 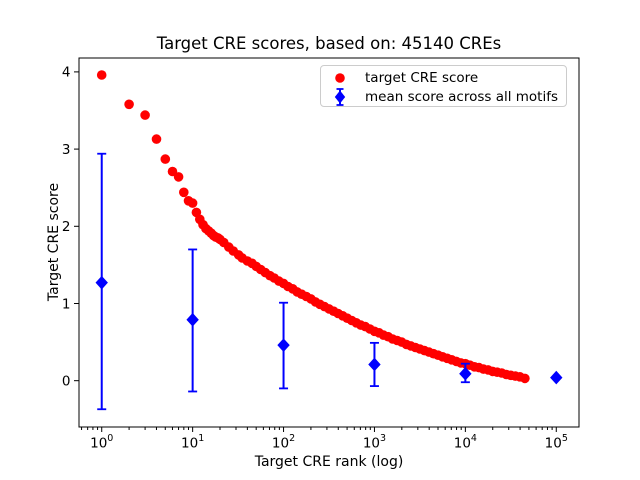 I want to click on x-tick-label: 10³, so click(x=374, y=442).